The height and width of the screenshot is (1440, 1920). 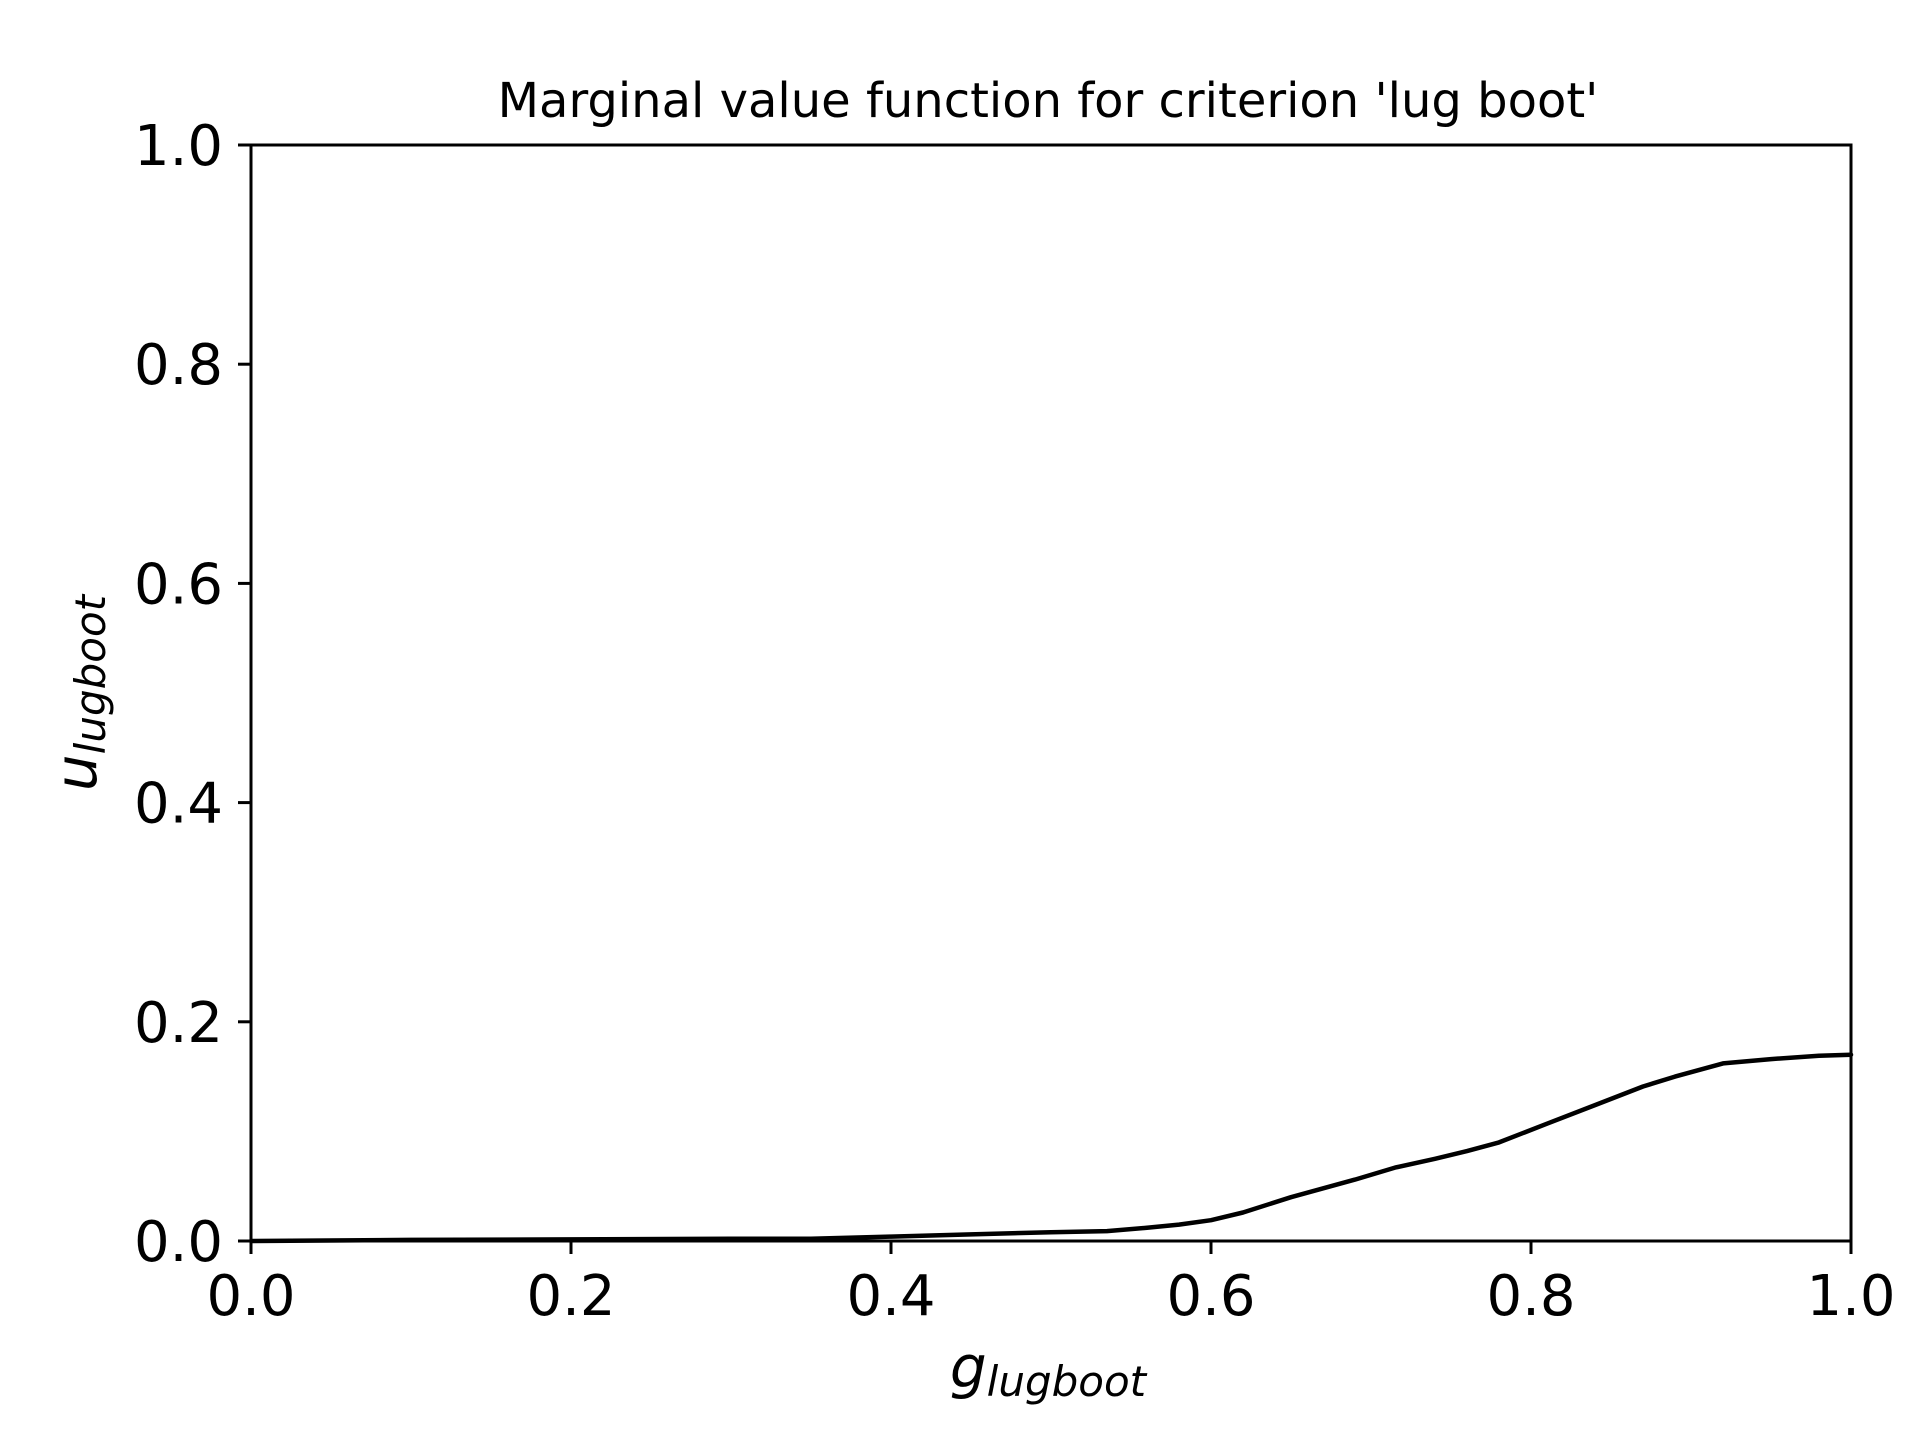 I want to click on x-axis-label-sub: lugboot, so click(x=1067, y=1381).